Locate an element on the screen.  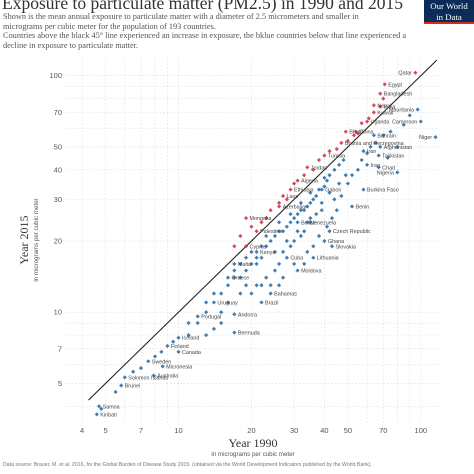
point-label: Greece is located at coordinates (240, 279).